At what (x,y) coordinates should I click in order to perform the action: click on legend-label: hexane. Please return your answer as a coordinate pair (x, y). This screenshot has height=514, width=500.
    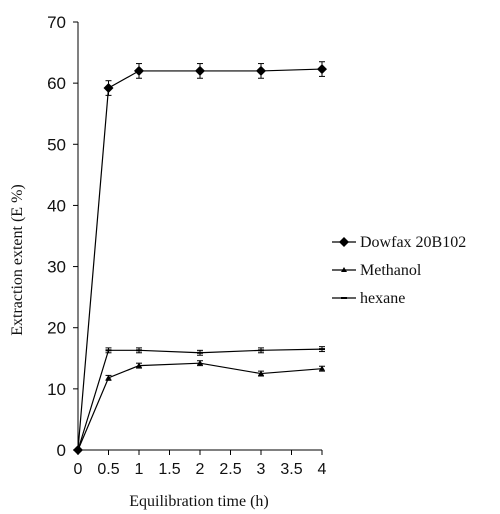
    Looking at the image, I should click on (382, 298).